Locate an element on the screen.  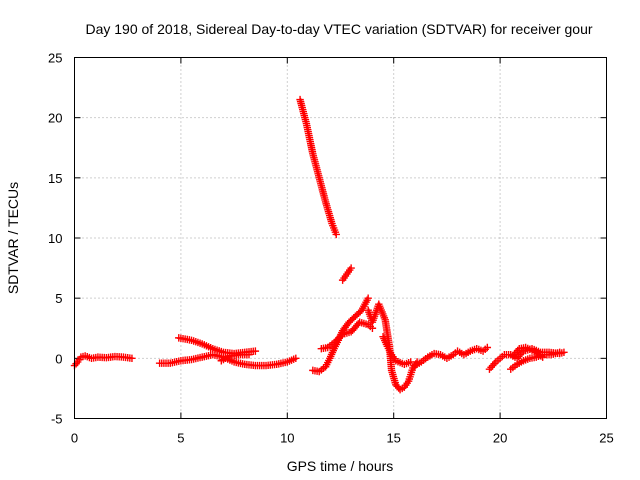
y-tick-label: 15 is located at coordinates (55, 178).